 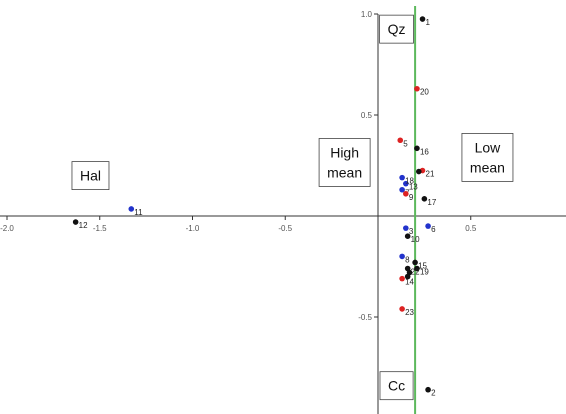 I want to click on data-point: 14, so click(x=407, y=281).